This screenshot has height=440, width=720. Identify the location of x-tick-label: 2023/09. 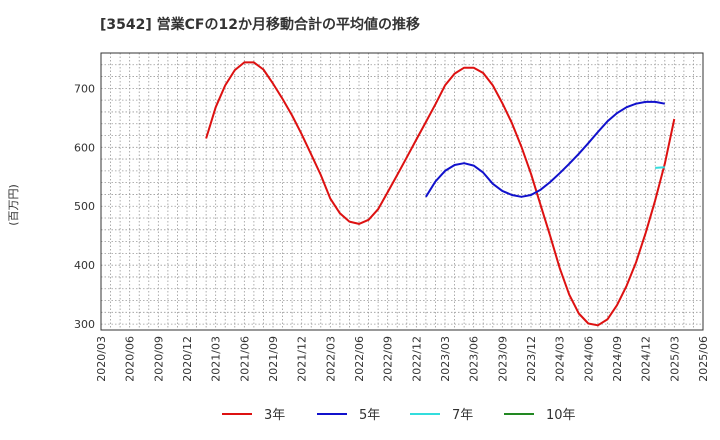
(502, 359).